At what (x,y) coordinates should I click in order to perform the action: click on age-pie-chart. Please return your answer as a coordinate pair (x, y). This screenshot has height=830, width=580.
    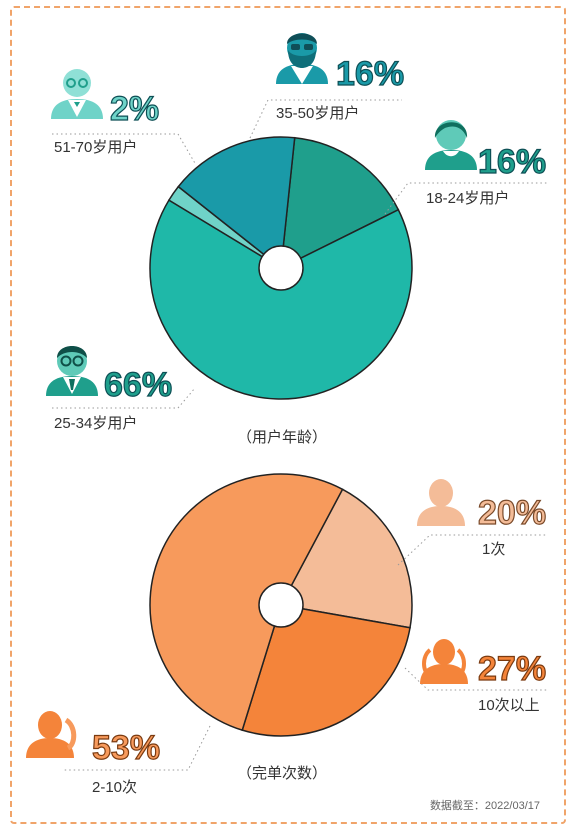
    Looking at the image, I should click on (281, 268).